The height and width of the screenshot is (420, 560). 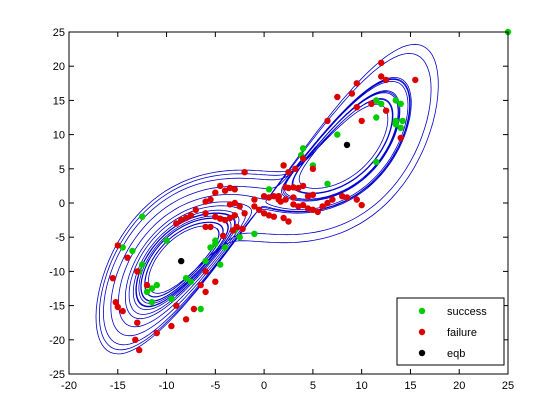 I want to click on y-tick-label: -25, so click(x=57, y=375).